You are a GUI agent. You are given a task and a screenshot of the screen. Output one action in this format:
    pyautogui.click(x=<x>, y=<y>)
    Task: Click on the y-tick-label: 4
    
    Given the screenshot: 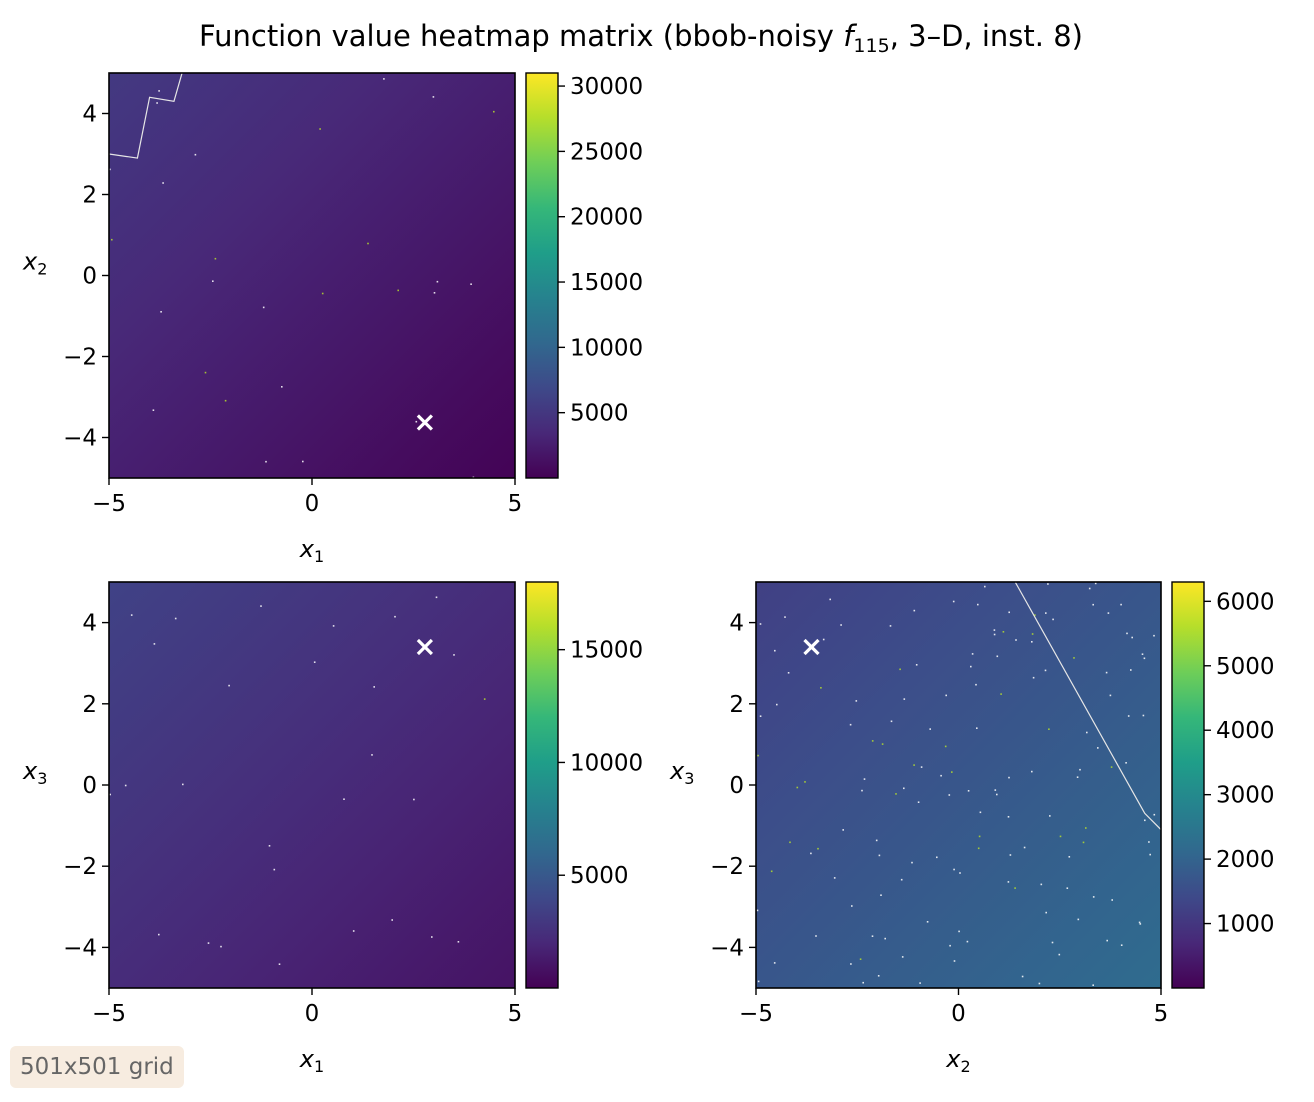 What is the action you would take?
    pyautogui.click(x=89, y=624)
    